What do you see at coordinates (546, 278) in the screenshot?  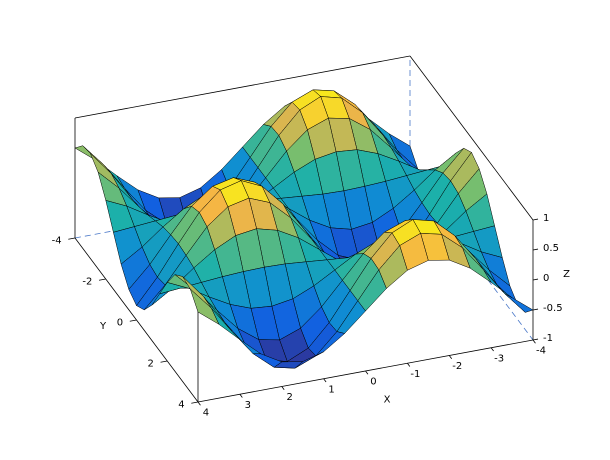 I see `z-tick-label: 0` at bounding box center [546, 278].